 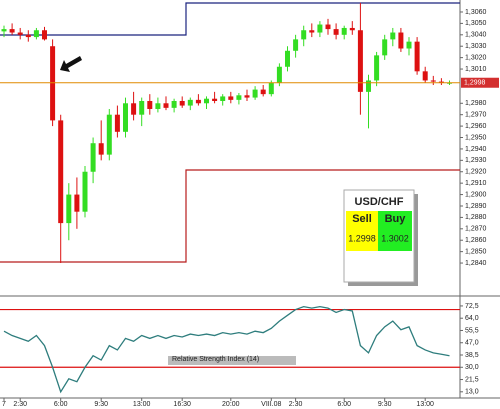 I want to click on y-tick-label: 21,5, so click(x=472, y=379).